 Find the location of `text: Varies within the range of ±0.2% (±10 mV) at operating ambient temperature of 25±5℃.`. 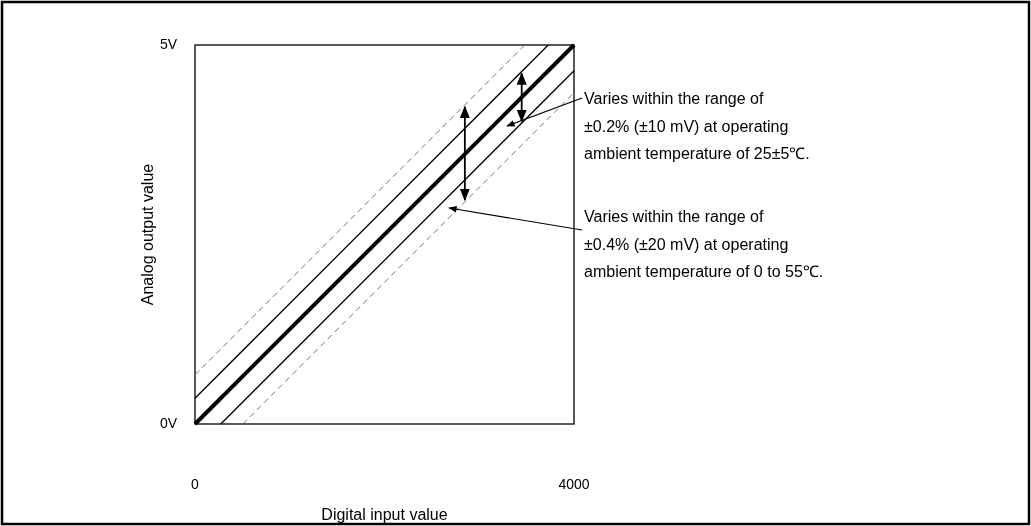

text: Varies within the range of ±0.2% (±10 mV) at operating ambient temperature of 25±5℃. is located at coordinates (697, 126).